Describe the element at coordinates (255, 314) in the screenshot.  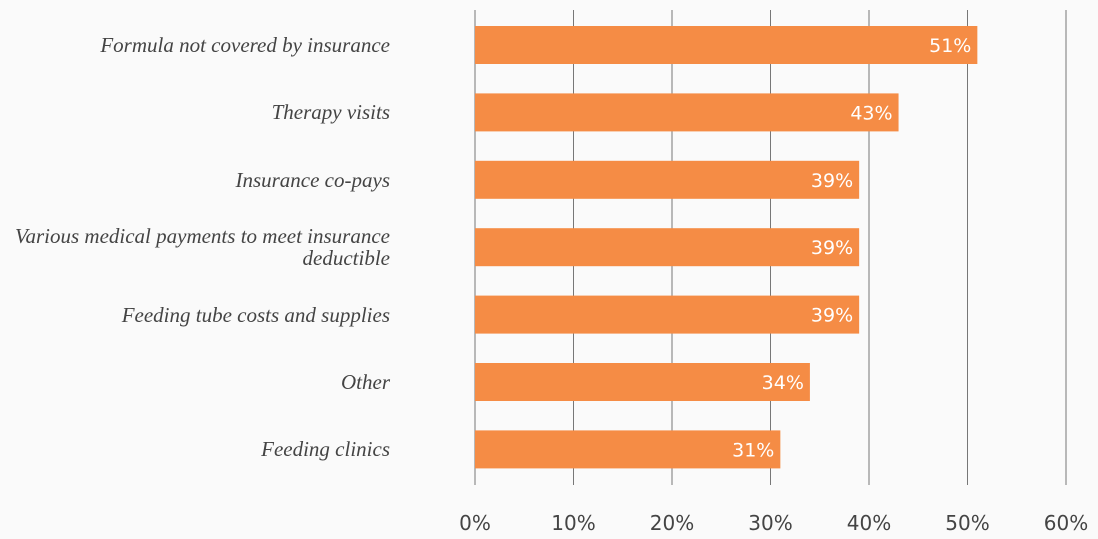
I see `category-label: Feeding tube costs and supplies` at that location.